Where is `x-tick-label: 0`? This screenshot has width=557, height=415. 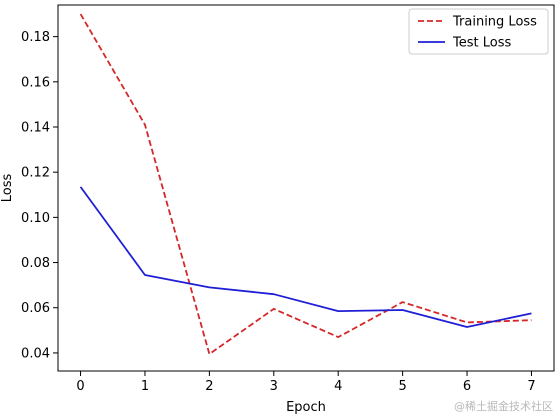 x-tick-label: 0 is located at coordinates (80, 386).